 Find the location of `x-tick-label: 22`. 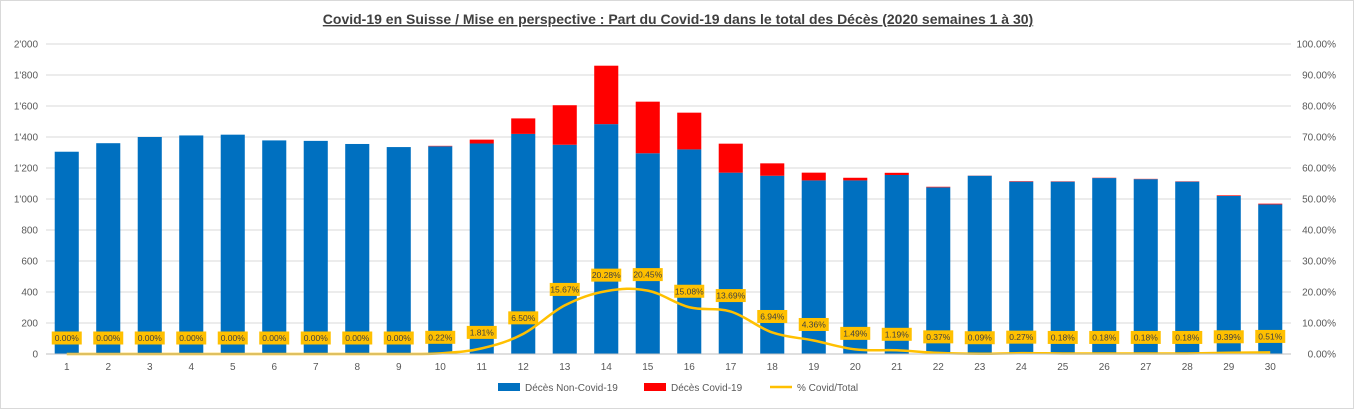

x-tick-label: 22 is located at coordinates (939, 367).